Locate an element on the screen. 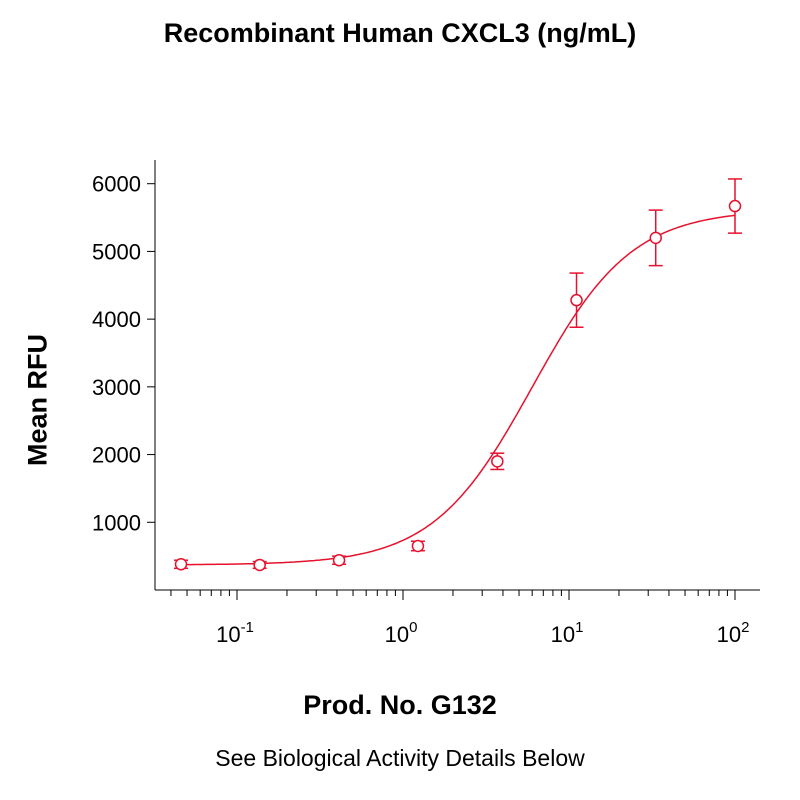  y-tick-label: 1000 is located at coordinates (116, 522).